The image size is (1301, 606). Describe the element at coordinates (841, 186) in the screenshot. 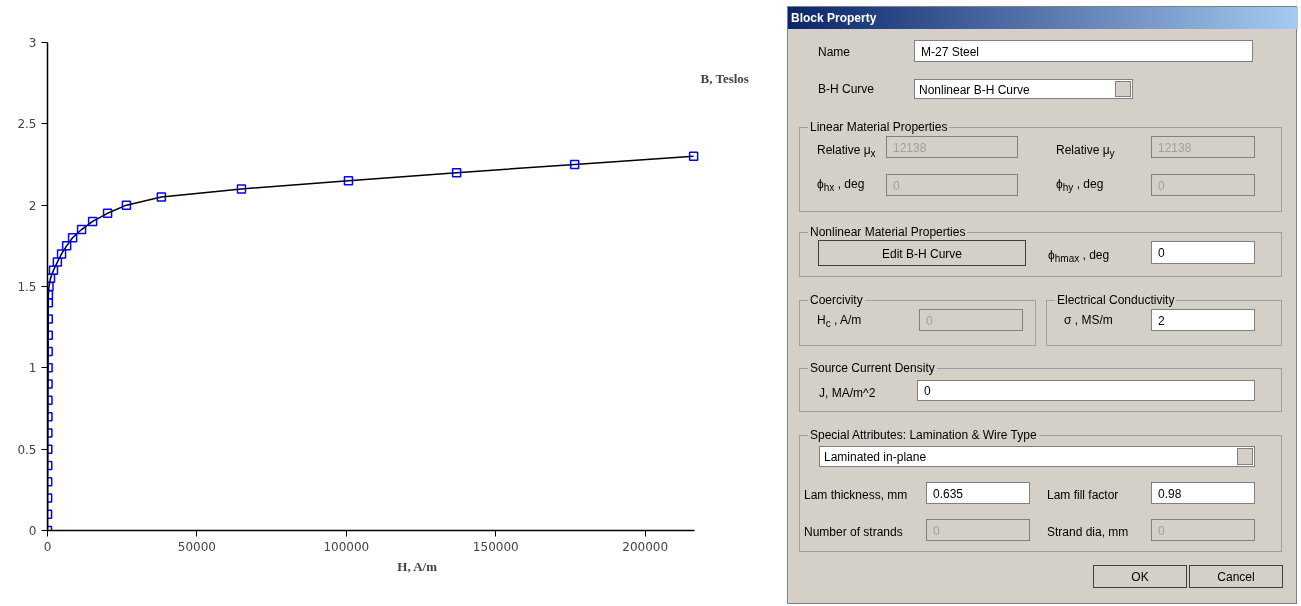

I see `text: ϕ$_{hx}$ , deg` at that location.